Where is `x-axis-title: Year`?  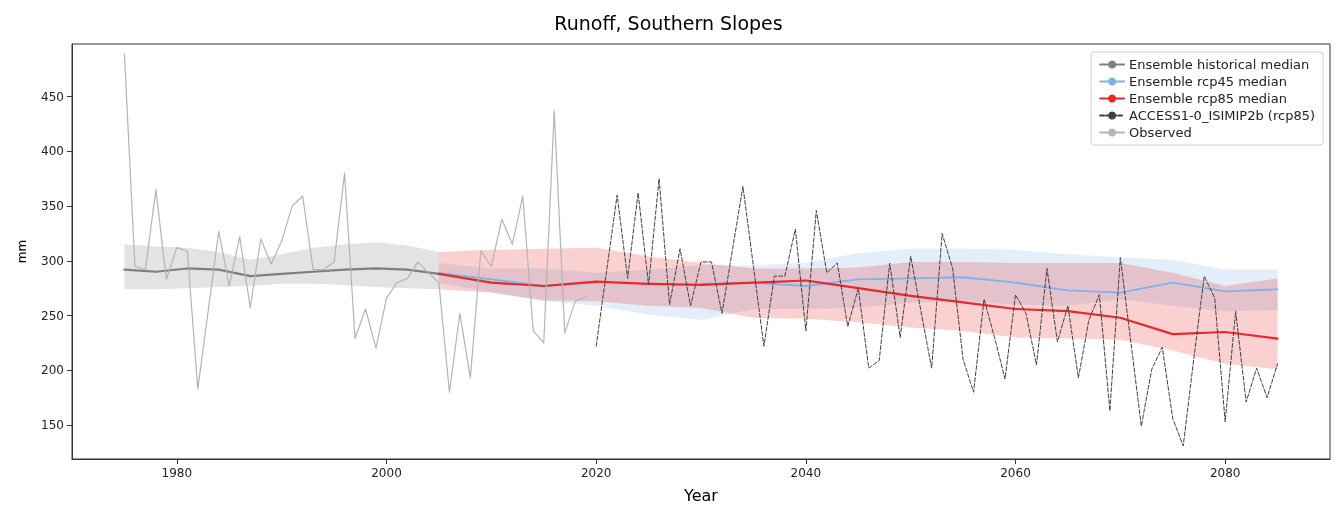
x-axis-title: Year is located at coordinates (701, 495).